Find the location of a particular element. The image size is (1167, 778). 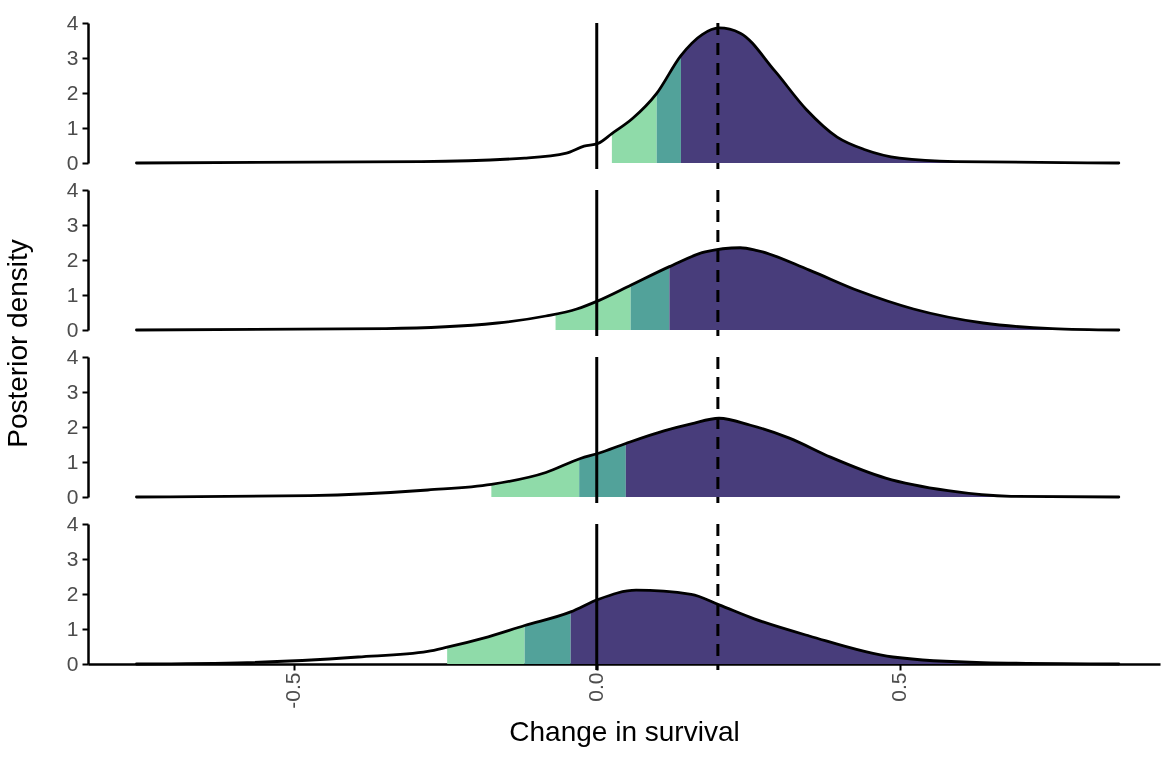

x-axis-title: Change in survival is located at coordinates (624, 731).